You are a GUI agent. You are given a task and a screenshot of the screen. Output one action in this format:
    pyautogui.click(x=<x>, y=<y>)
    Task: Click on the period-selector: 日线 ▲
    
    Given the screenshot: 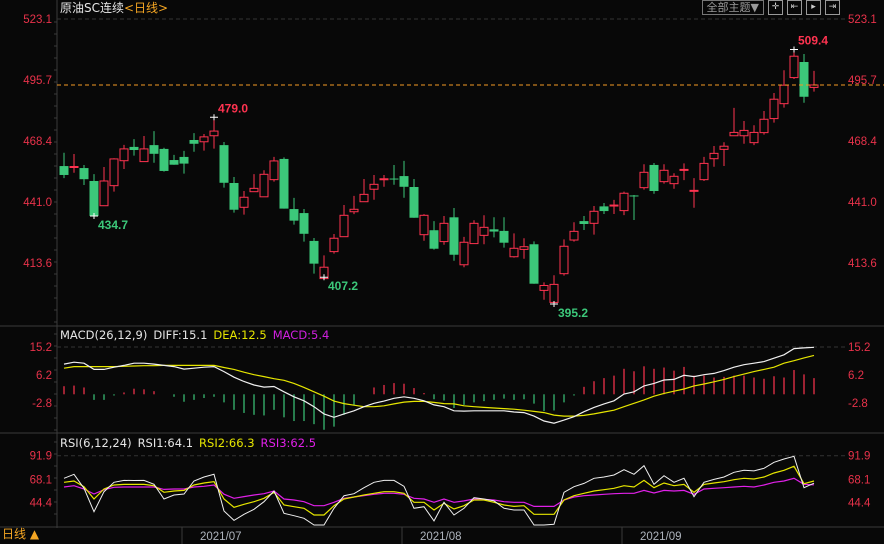 What is the action you would take?
    pyautogui.click(x=21, y=534)
    